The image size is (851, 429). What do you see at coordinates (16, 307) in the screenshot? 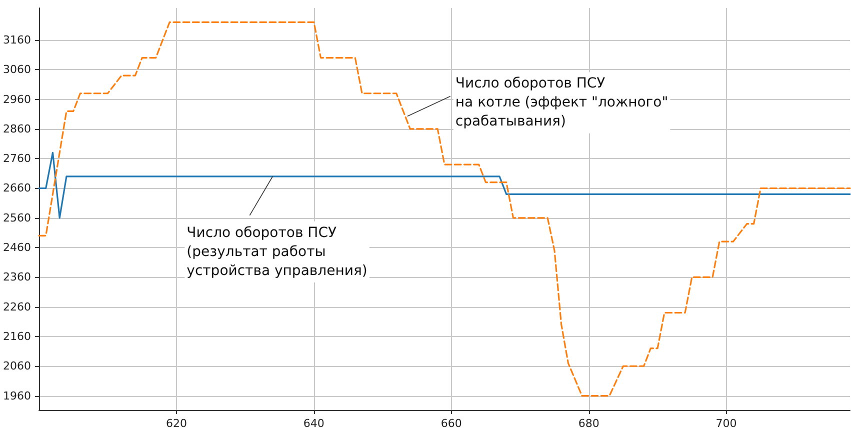
I see `y-tick-label: 2260` at bounding box center [16, 307].